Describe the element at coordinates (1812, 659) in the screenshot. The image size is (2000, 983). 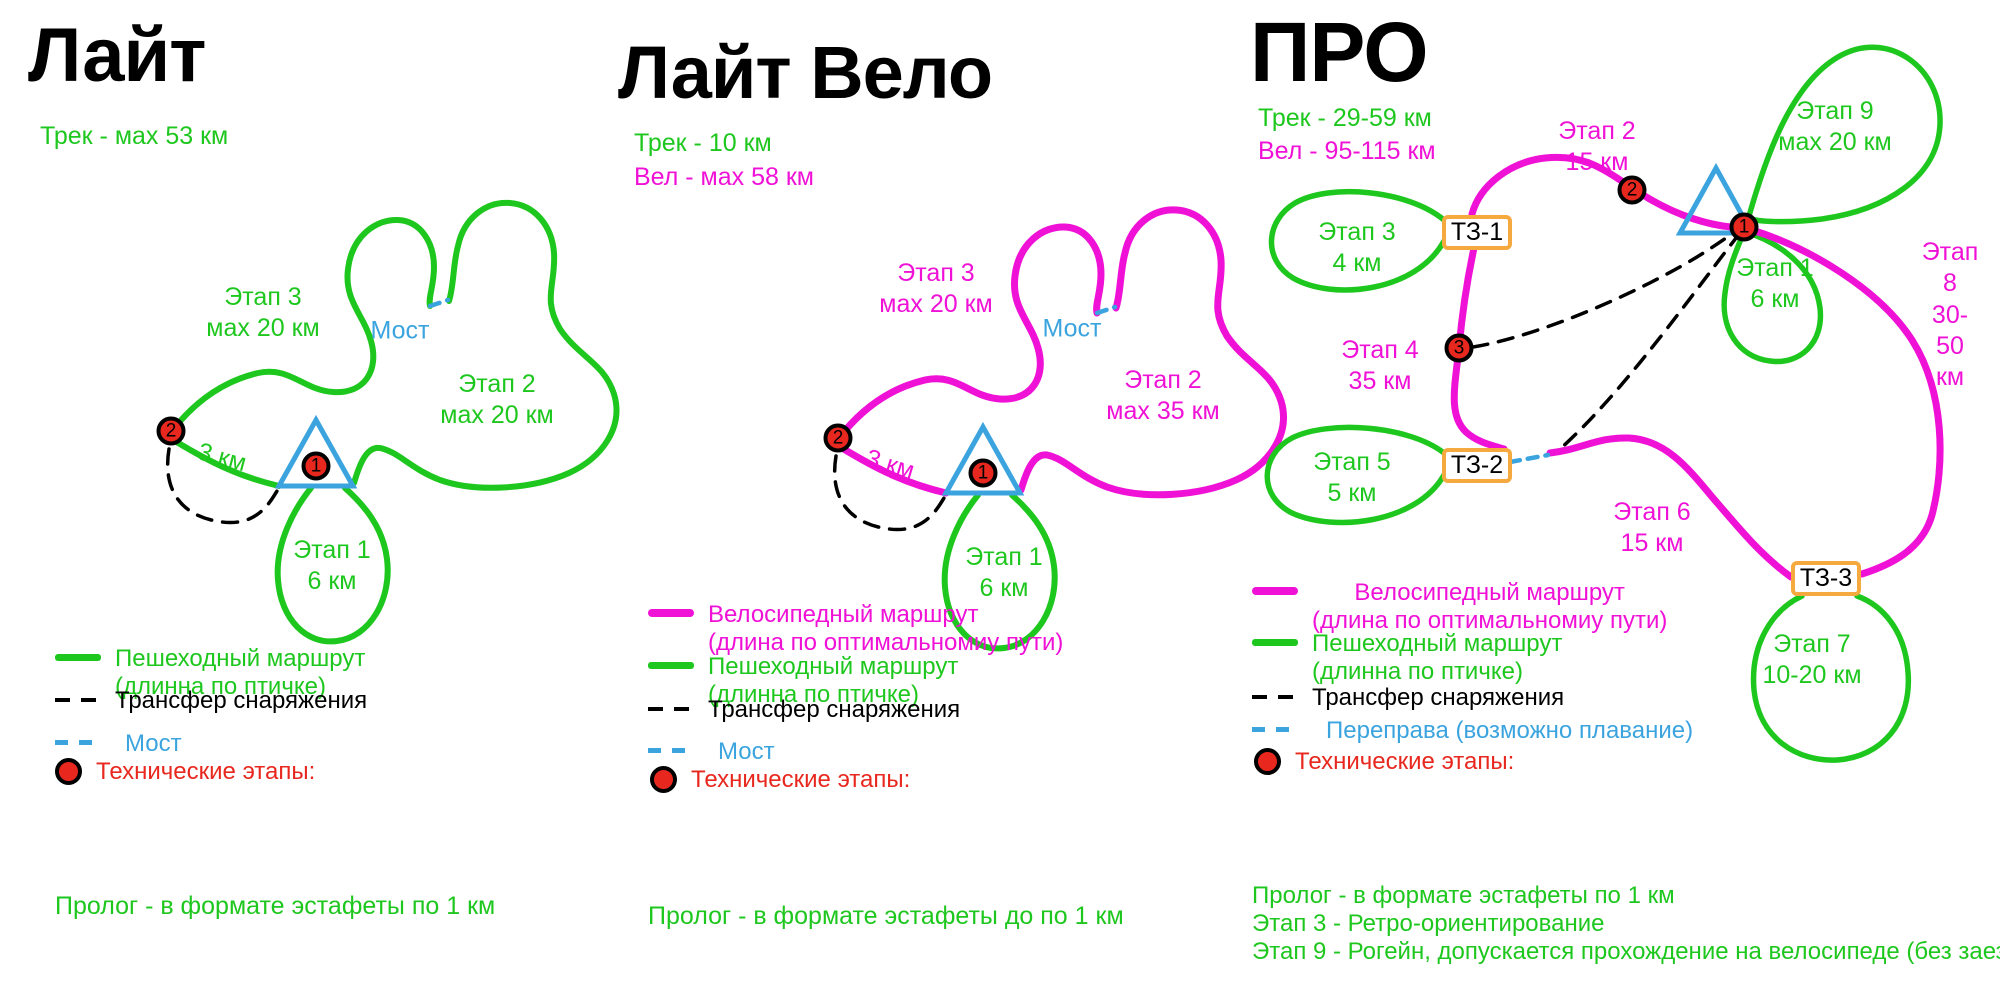
I see `pro-stage7-label: Этап 7 10-20 км` at that location.